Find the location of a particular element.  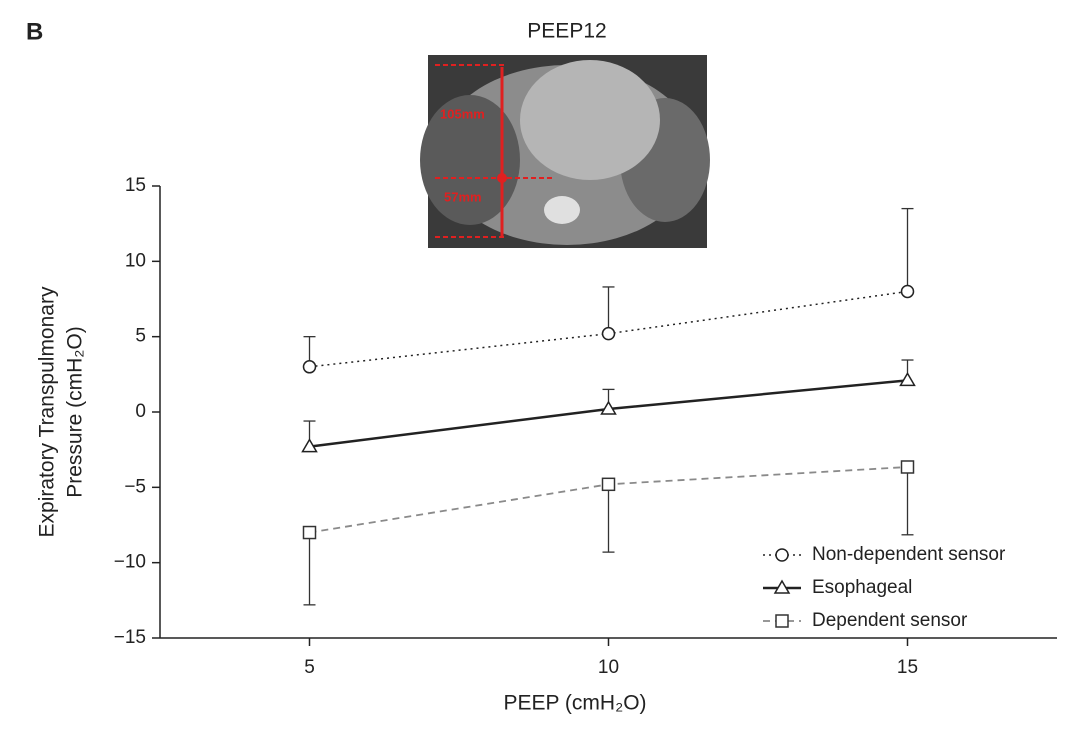

inset-title: PEEP12 is located at coordinates (566, 31).